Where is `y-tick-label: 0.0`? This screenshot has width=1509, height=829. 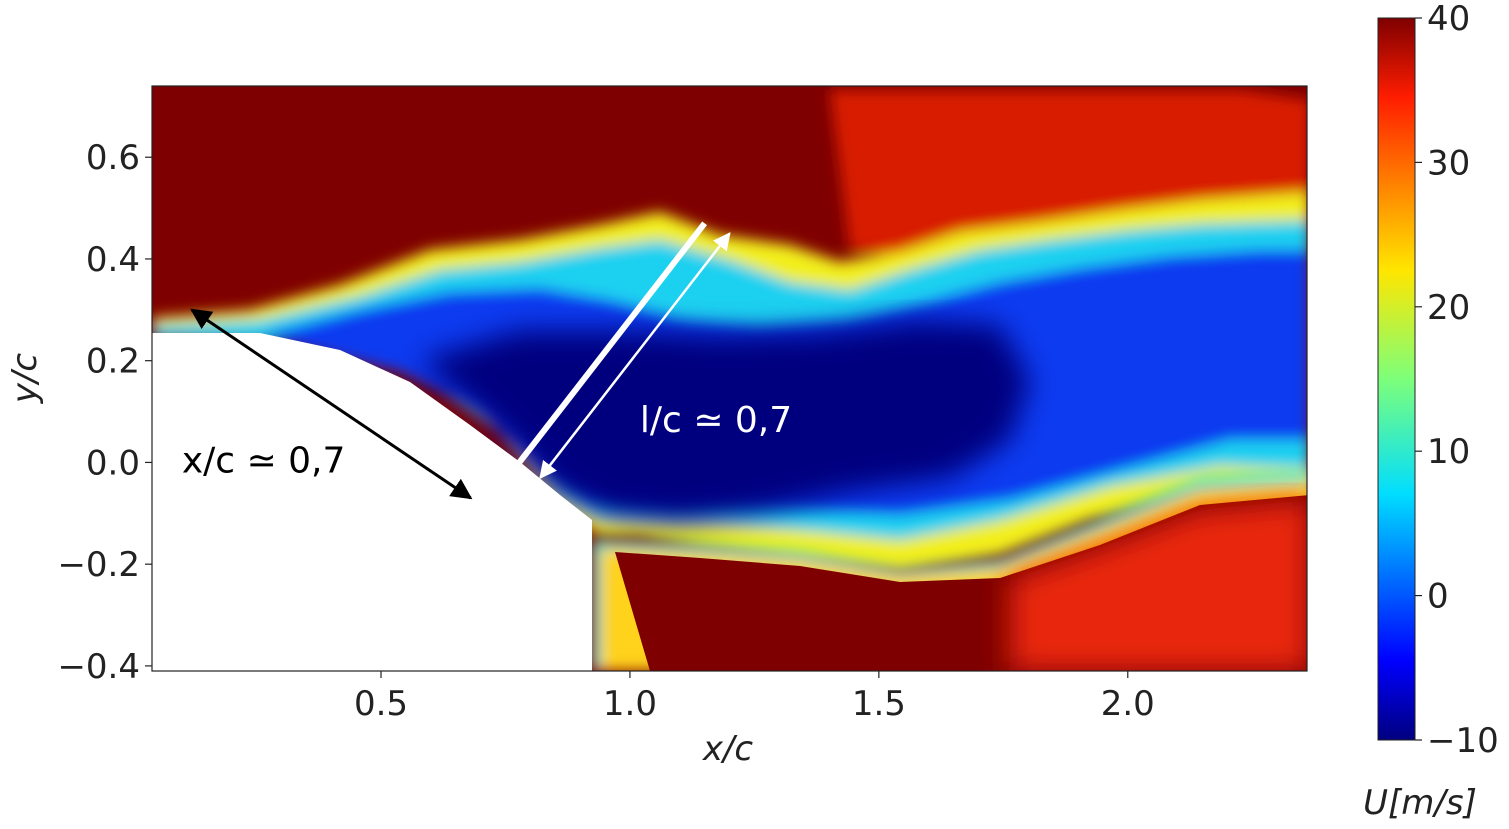 y-tick-label: 0.0 is located at coordinates (113, 463).